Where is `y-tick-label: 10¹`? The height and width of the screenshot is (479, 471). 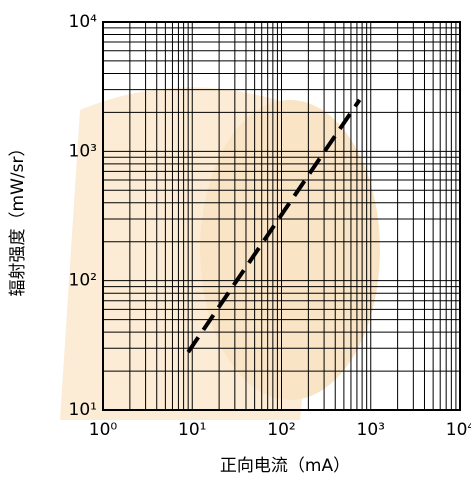
y-tick-label: 10¹ is located at coordinates (83, 410).